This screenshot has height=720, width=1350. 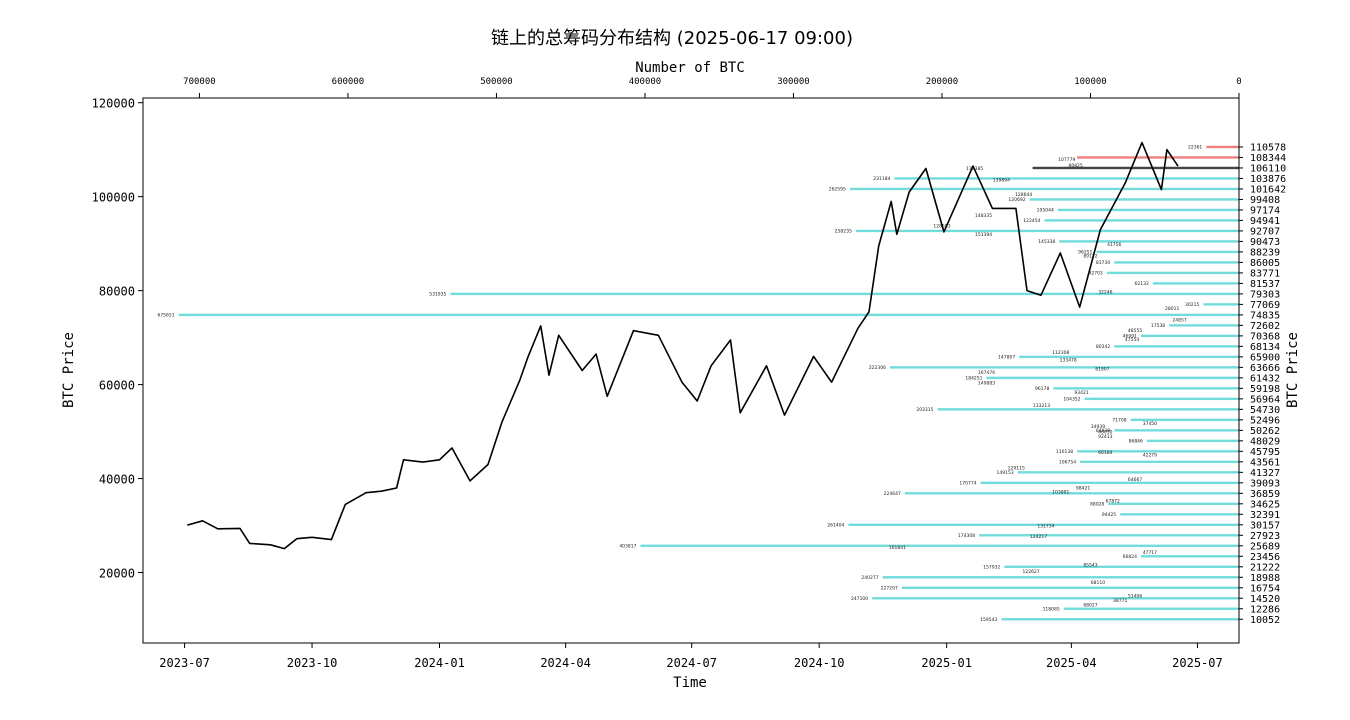 What do you see at coordinates (1113, 502) in the screenshot?
I see `bar-annotation-32: 67872` at bounding box center [1113, 502].